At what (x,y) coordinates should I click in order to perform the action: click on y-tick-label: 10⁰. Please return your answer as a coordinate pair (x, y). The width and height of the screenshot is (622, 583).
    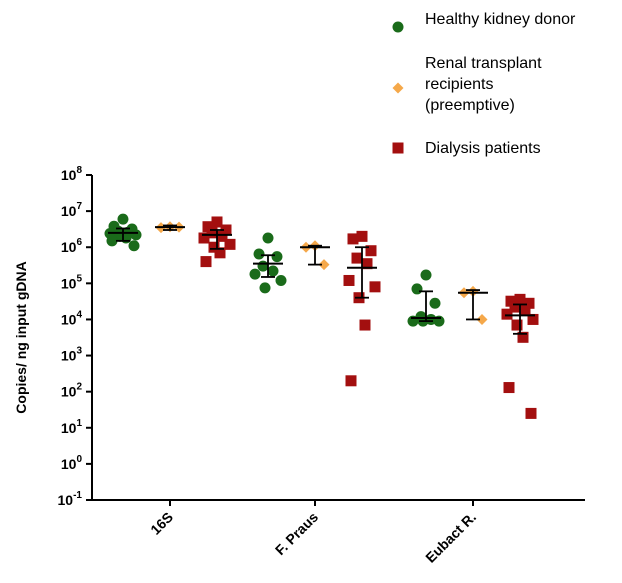
    Looking at the image, I should click on (72, 463).